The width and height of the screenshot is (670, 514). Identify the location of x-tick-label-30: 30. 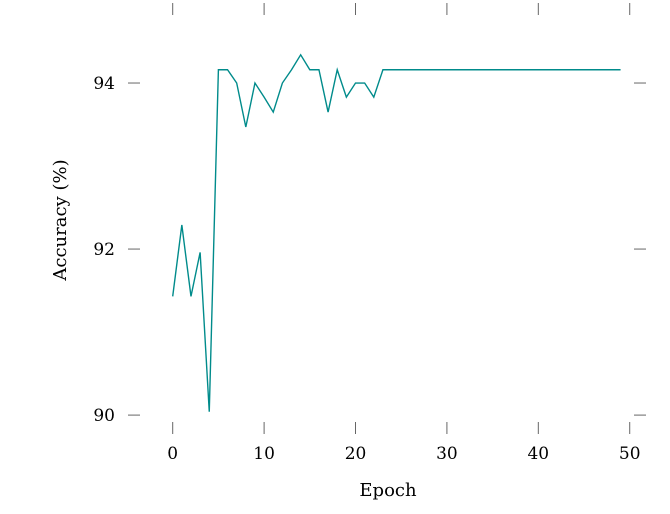
(447, 454).